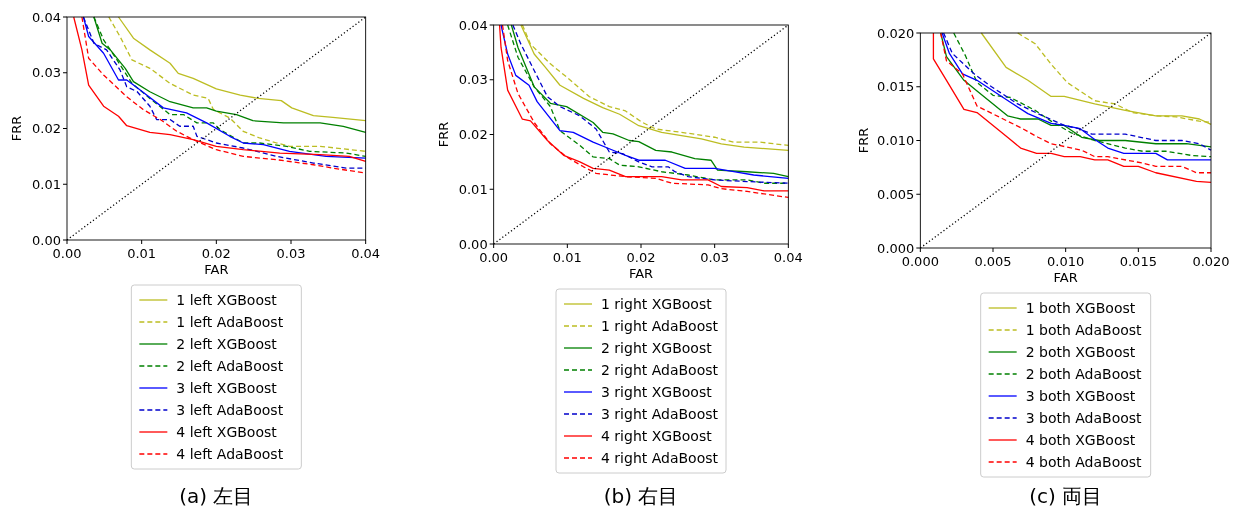 The height and width of the screenshot is (516, 1256). I want to click on y-tick-label: 0.015, so click(896, 87).